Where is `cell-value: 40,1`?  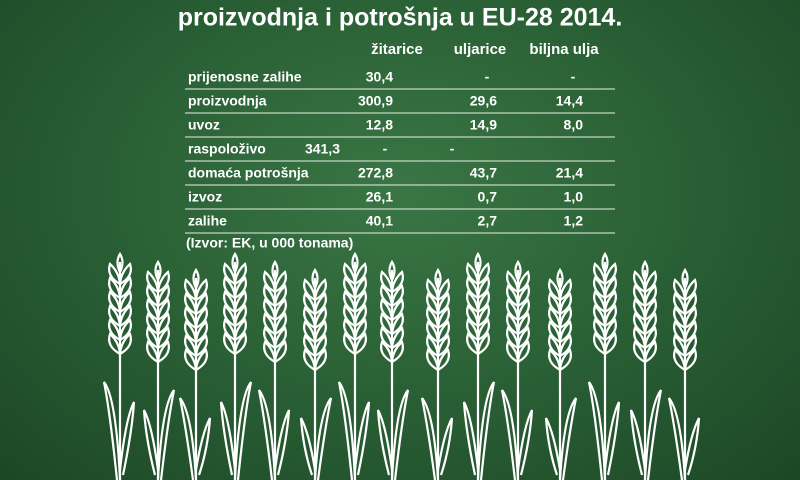
cell-value: 40,1 is located at coordinates (379, 221).